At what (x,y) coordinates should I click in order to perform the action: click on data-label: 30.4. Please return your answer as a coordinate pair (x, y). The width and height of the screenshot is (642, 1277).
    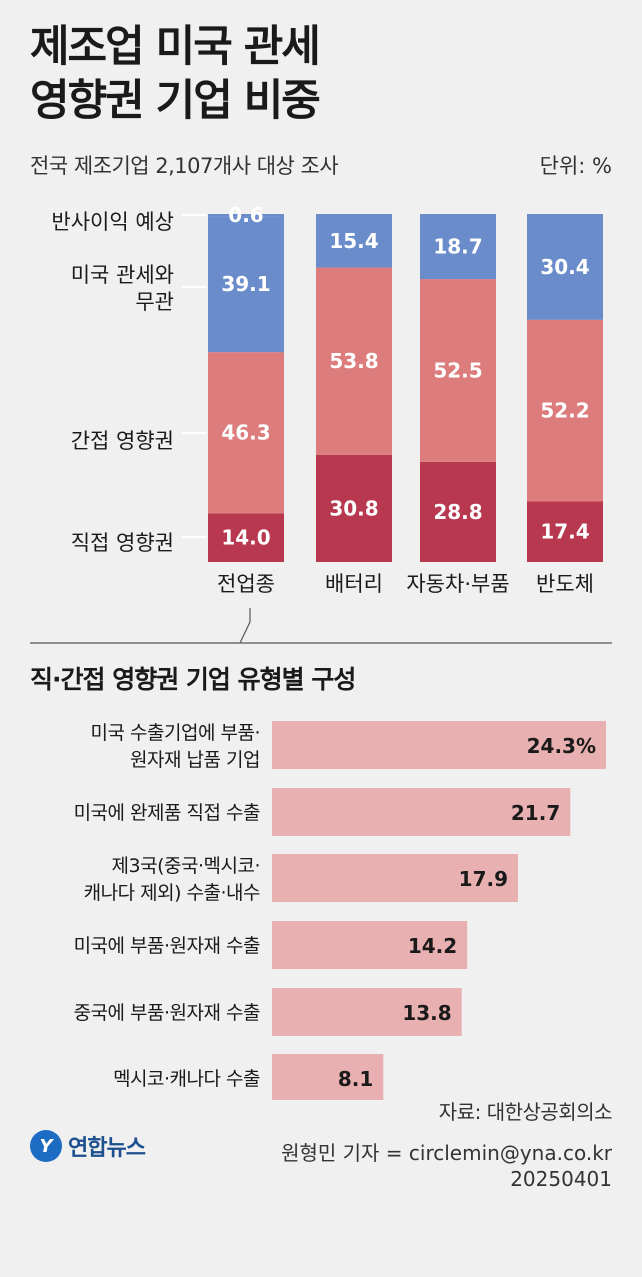
    Looking at the image, I should click on (564, 267).